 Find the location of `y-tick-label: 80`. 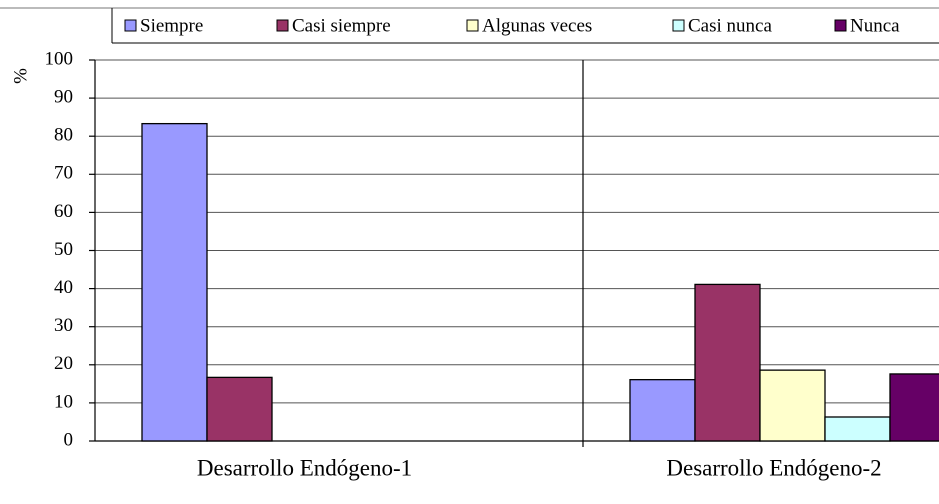

y-tick-label: 80 is located at coordinates (63, 135).